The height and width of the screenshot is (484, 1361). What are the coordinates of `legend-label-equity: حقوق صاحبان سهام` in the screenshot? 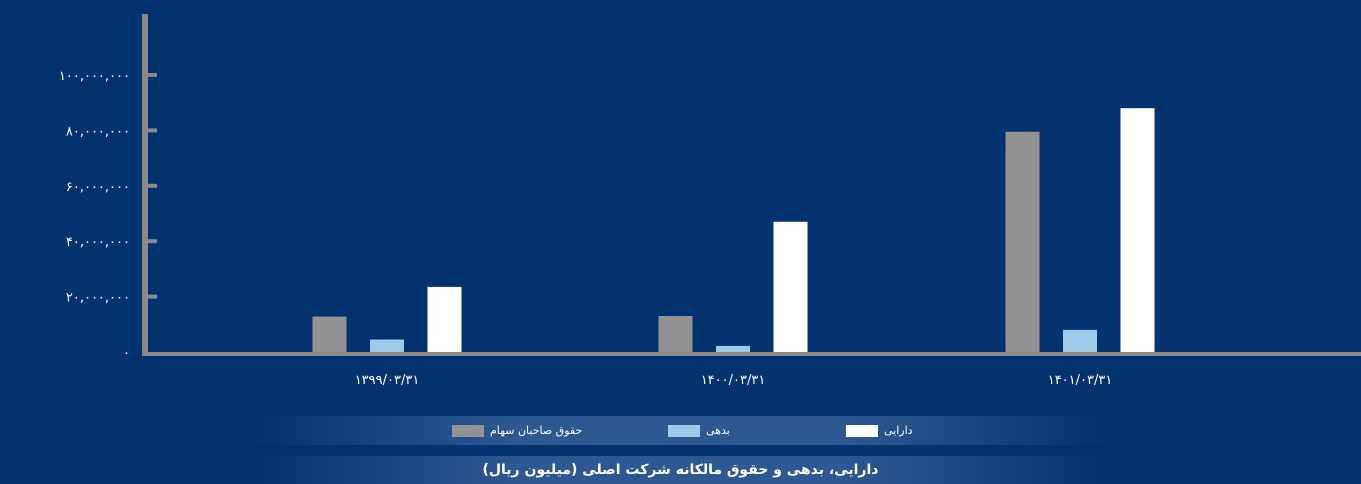 It's located at (536, 430).